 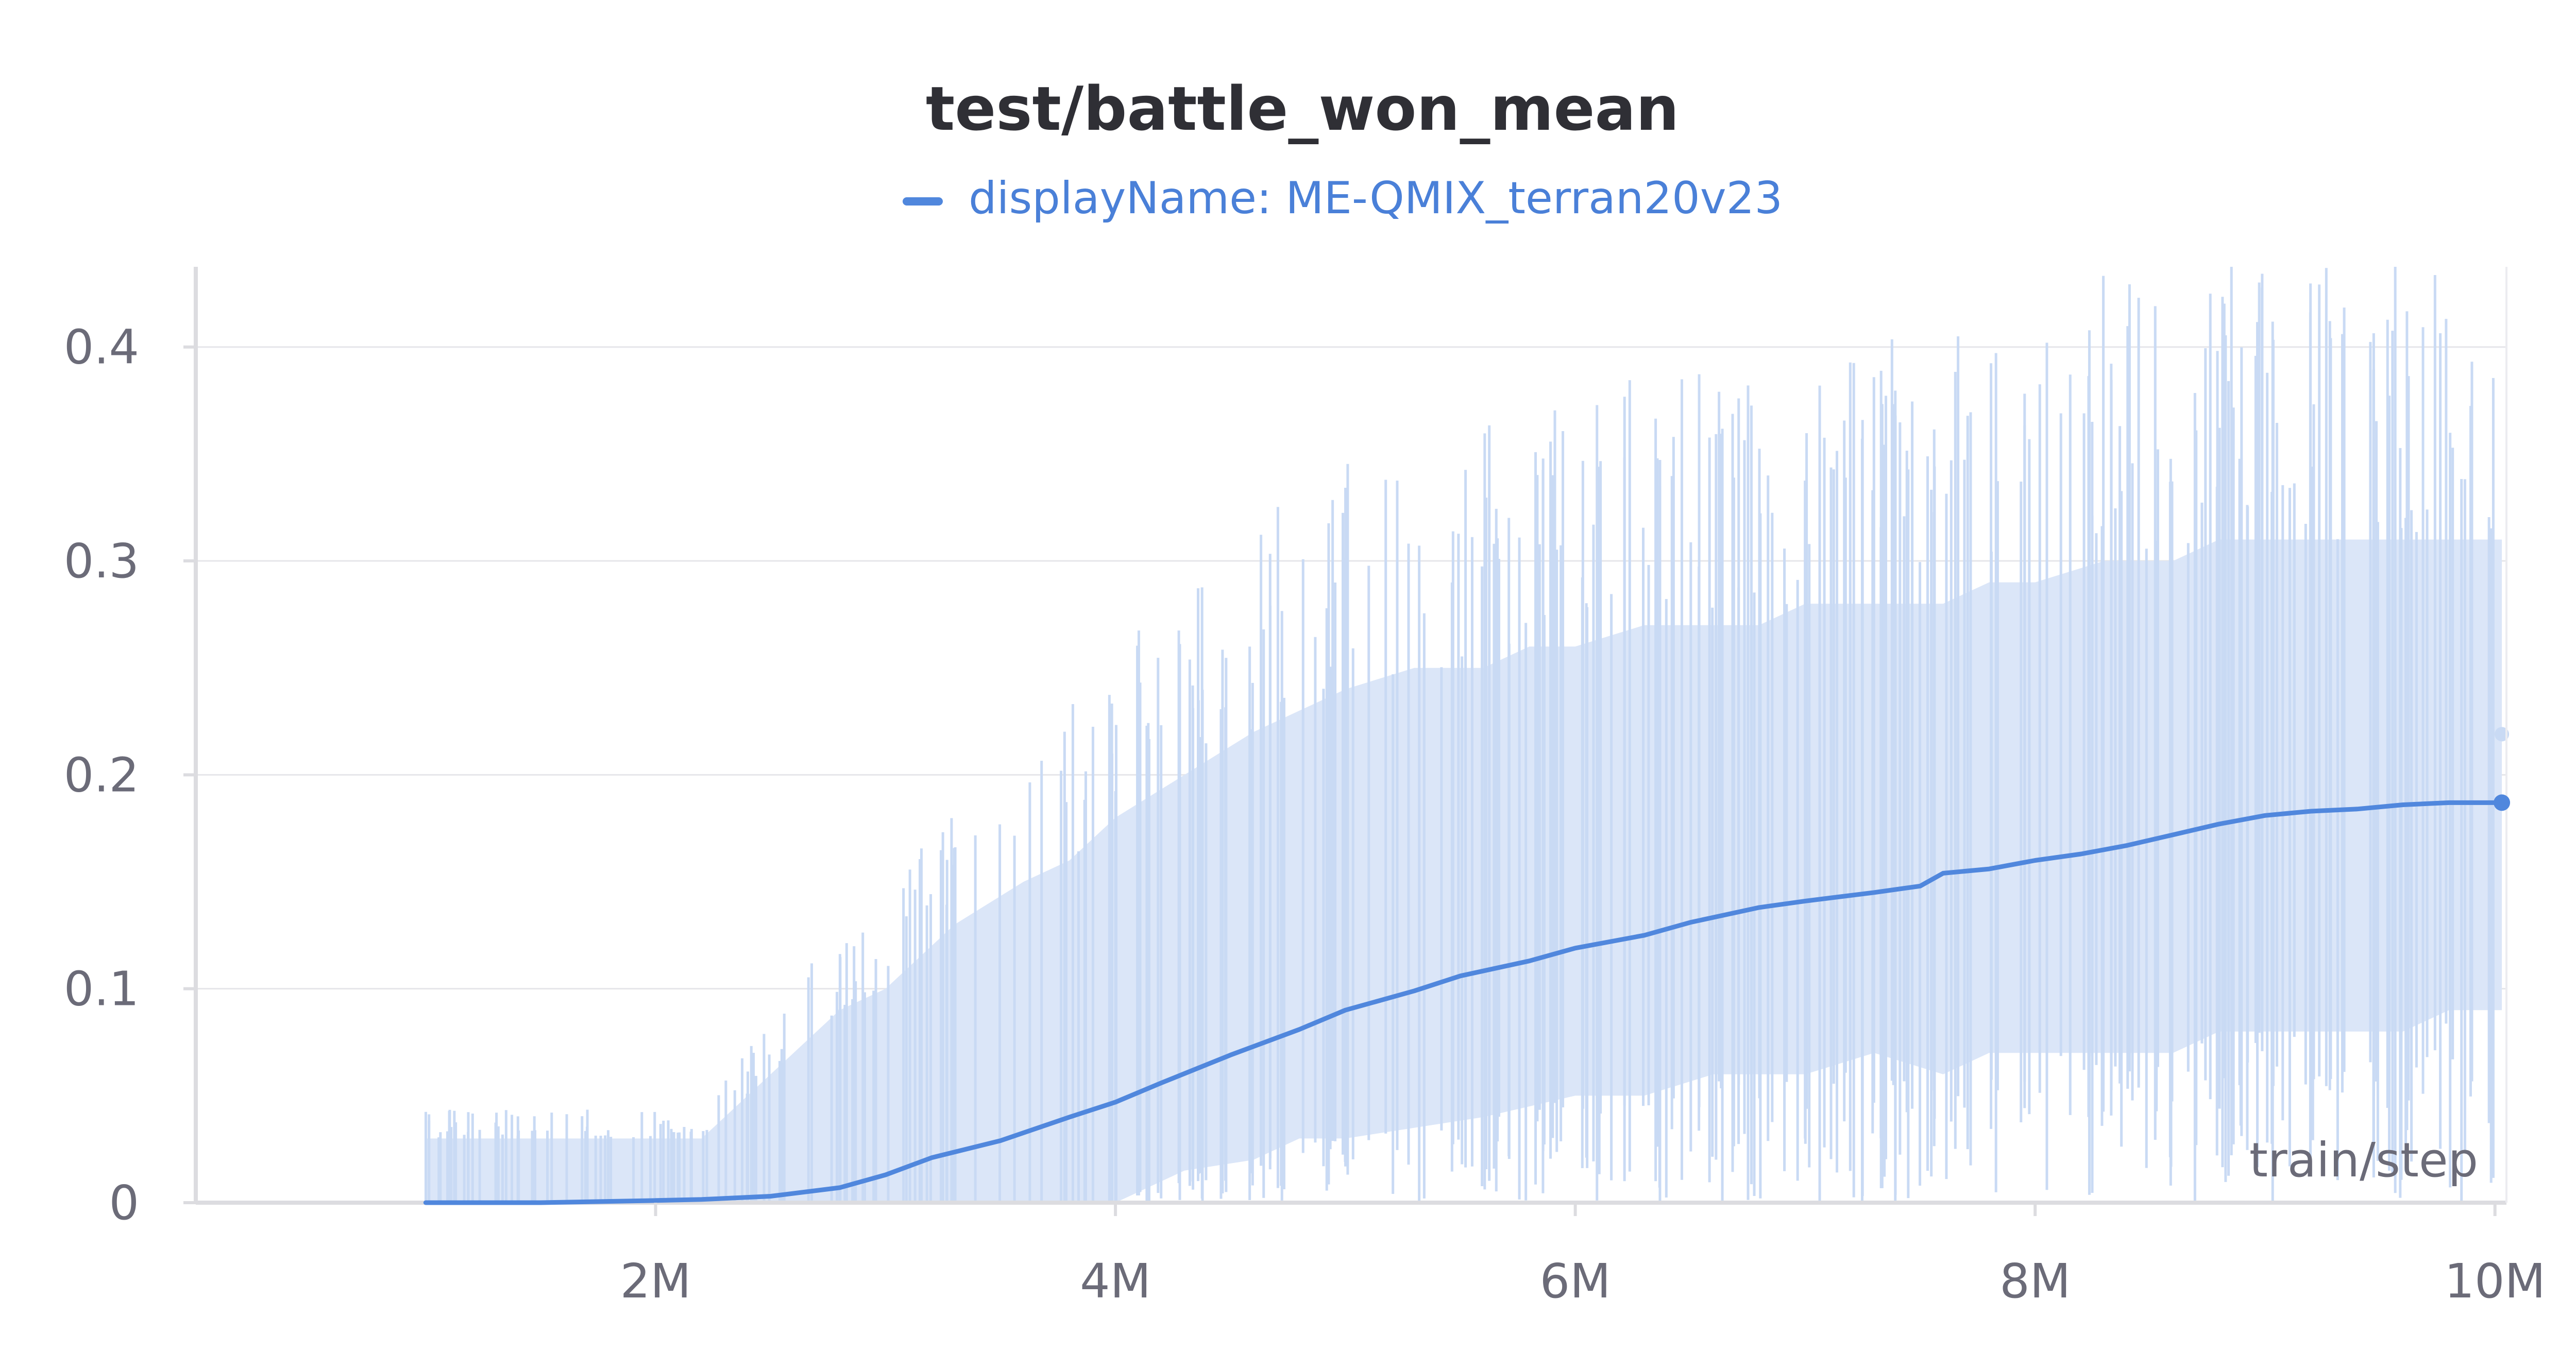 What do you see at coordinates (2502, 802) in the screenshot?
I see `smoothed-last-point` at bounding box center [2502, 802].